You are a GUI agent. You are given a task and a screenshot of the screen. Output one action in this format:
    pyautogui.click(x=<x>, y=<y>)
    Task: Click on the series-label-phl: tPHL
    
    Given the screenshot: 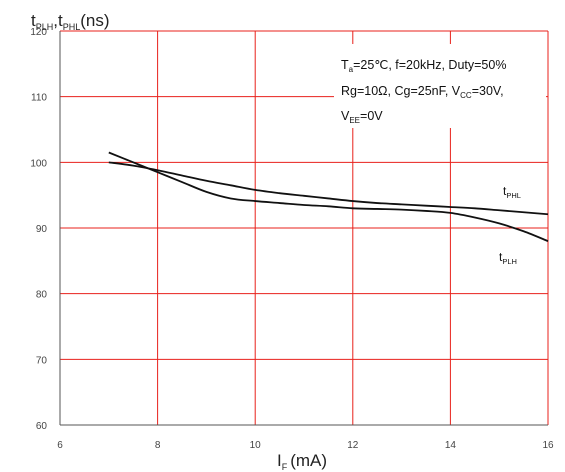 What is the action you would take?
    pyautogui.click(x=512, y=192)
    